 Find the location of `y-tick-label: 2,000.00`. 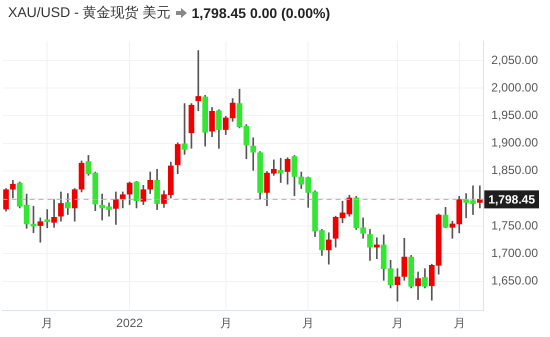

y-tick-label: 2,000.00 is located at coordinates (514, 87).